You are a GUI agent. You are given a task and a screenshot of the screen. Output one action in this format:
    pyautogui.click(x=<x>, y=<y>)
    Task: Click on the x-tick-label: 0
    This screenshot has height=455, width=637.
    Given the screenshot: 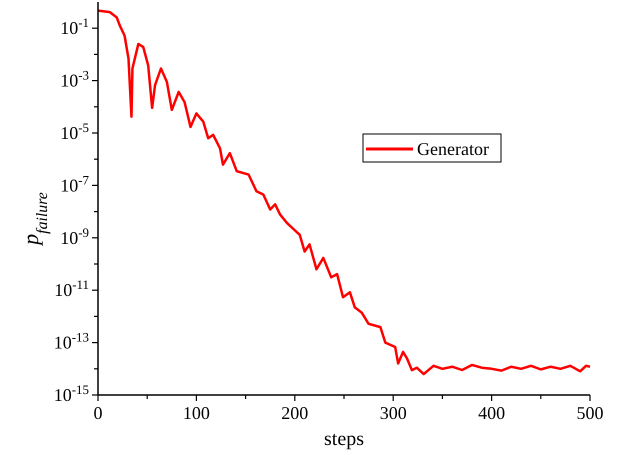 What is the action you would take?
    pyautogui.click(x=98, y=413)
    